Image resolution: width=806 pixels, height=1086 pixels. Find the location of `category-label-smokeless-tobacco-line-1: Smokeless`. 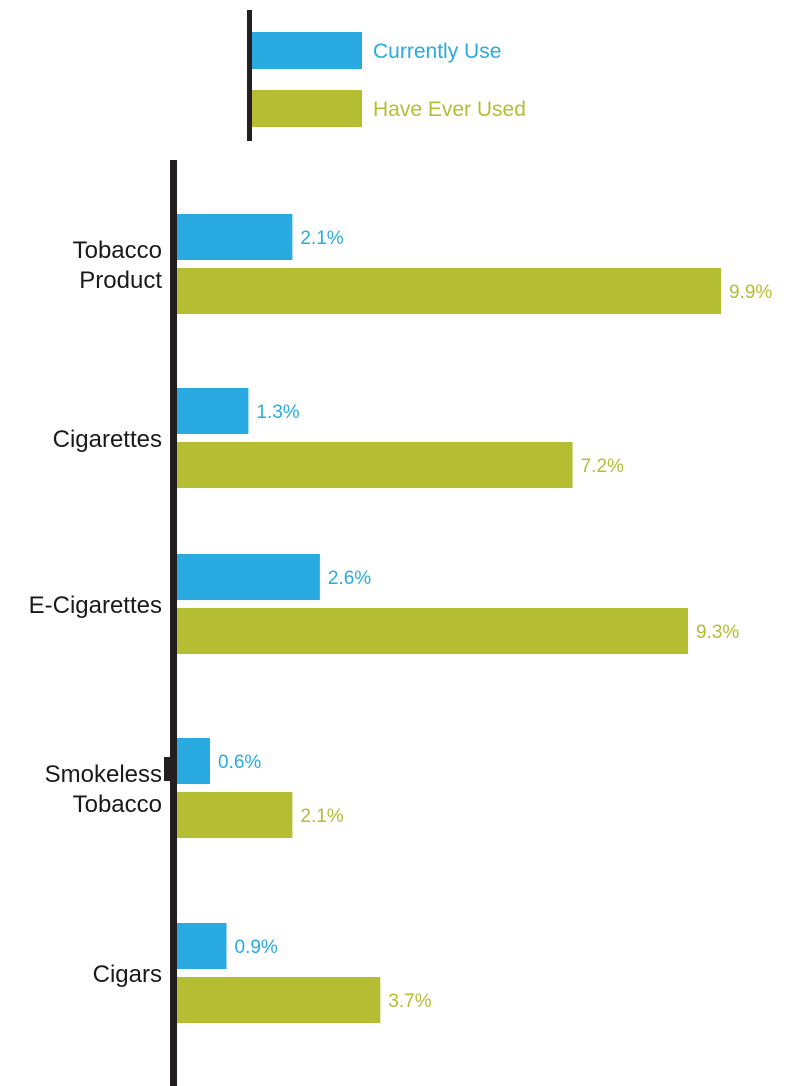

category-label-smokeless-tobacco-line-1: Smokeless is located at coordinates (103, 774).